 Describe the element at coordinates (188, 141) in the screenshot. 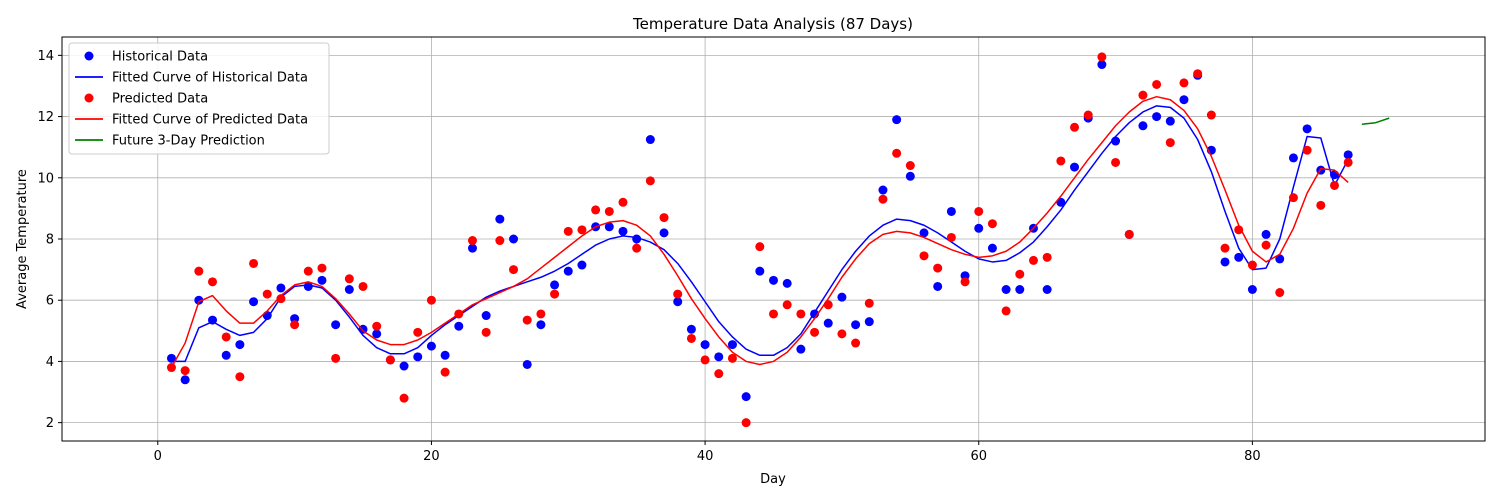

I see `legend-label: Future 3-Day Prediction` at that location.